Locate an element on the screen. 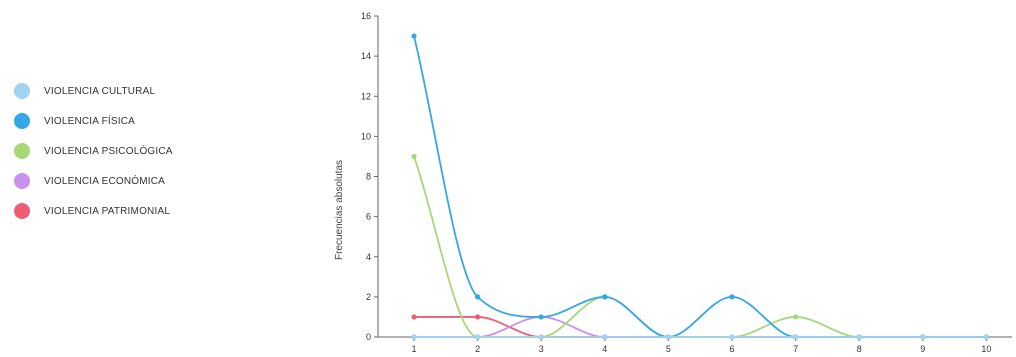 The image size is (1016, 357). y-tick-label: 16 is located at coordinates (366, 16).